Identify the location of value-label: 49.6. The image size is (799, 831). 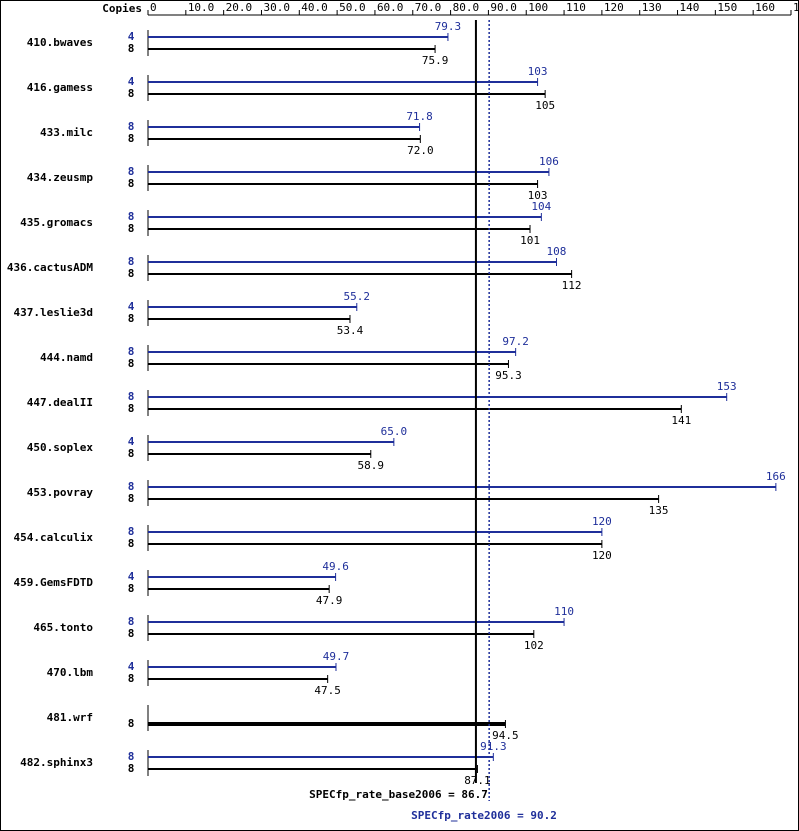
(335, 566).